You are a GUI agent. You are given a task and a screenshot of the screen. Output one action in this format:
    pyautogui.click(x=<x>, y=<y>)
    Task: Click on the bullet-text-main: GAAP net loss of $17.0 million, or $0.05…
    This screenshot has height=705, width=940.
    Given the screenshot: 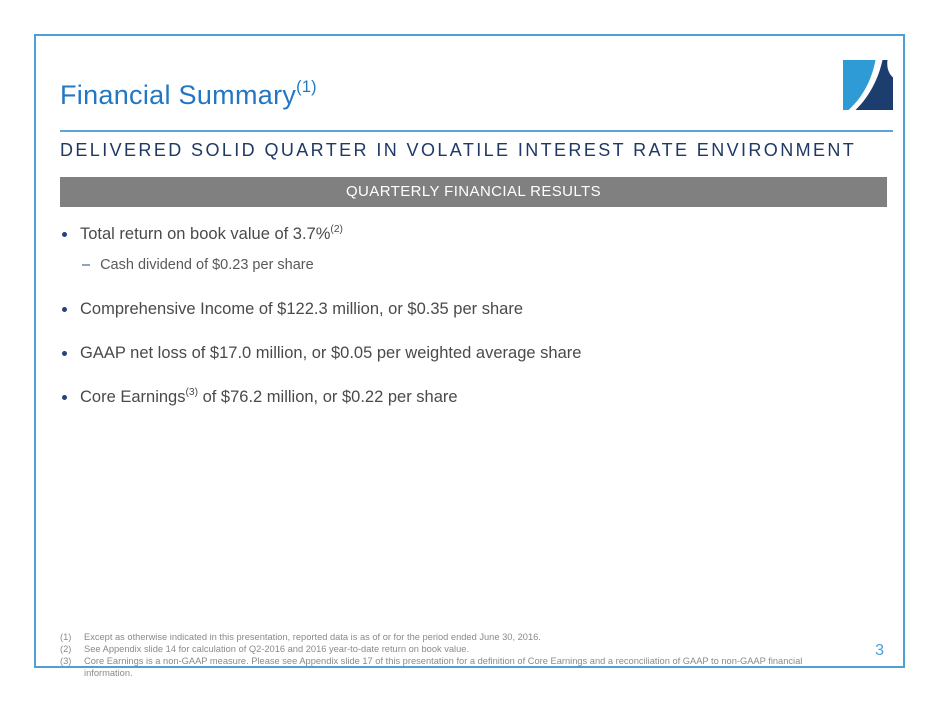 What is the action you would take?
    pyautogui.click(x=331, y=353)
    